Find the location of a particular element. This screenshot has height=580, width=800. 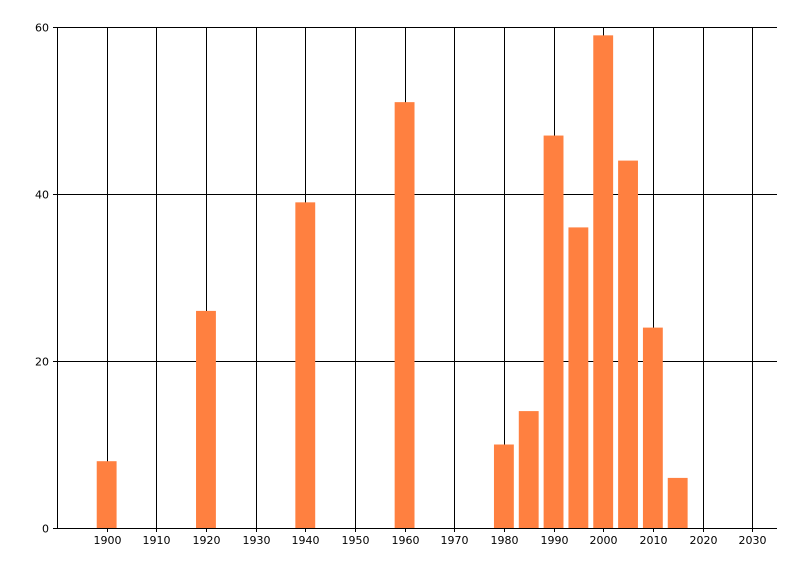

x-tick-label: 1970 is located at coordinates (455, 540).